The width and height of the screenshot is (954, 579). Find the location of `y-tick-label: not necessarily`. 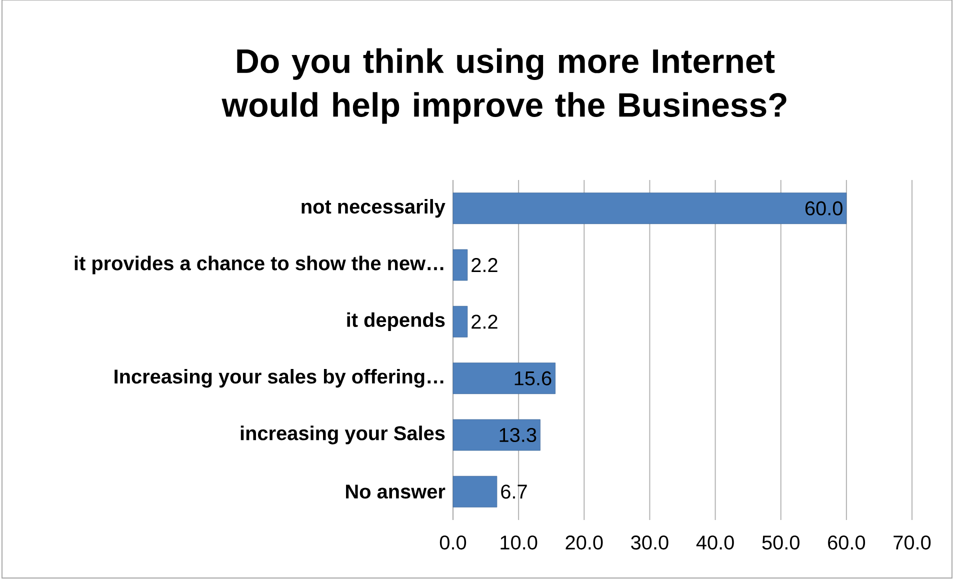

y-tick-label: not necessarily is located at coordinates (374, 208).